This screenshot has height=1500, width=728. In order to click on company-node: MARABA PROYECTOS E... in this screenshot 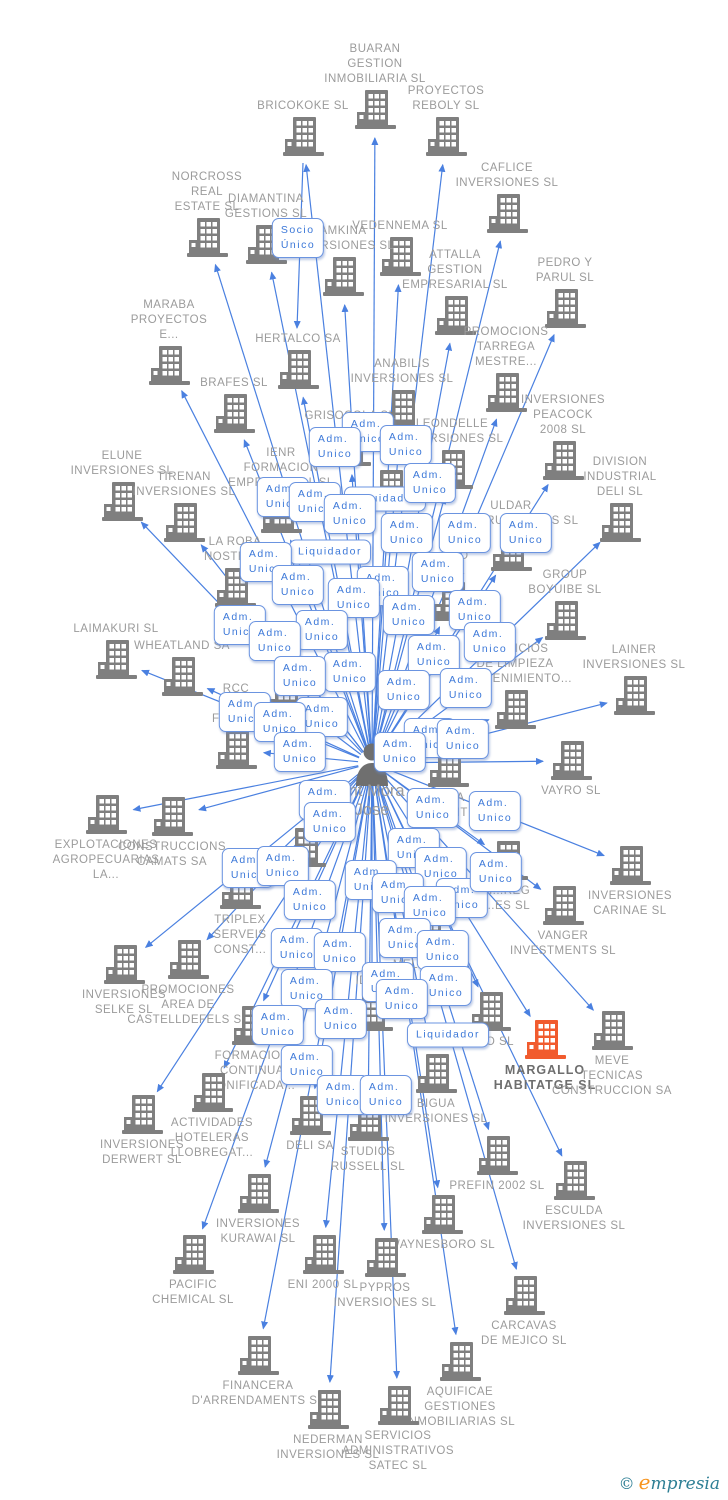, I will do `click(169, 343)`.